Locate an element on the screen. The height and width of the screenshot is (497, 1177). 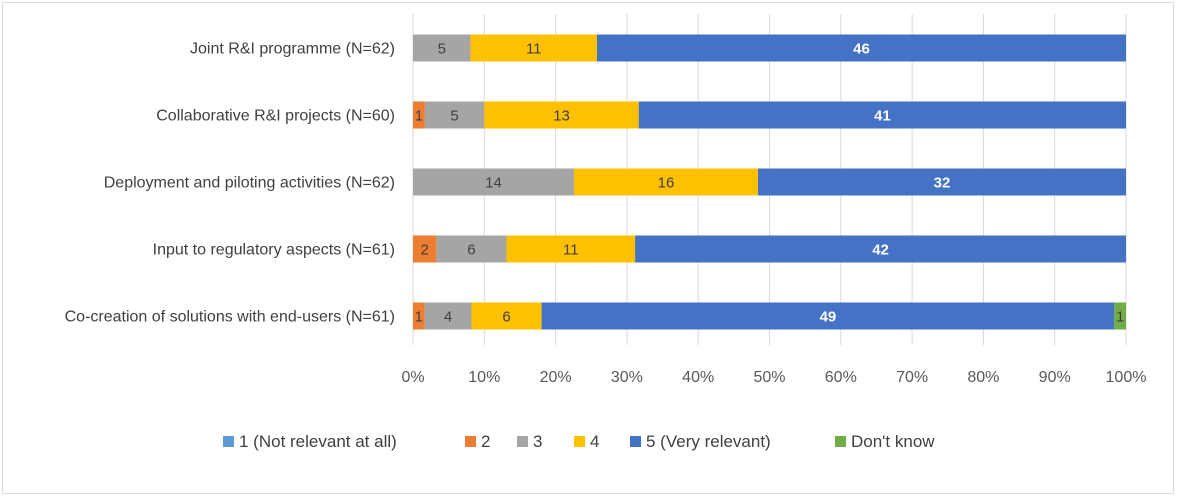
x-tick-label: 30% is located at coordinates (627, 377).